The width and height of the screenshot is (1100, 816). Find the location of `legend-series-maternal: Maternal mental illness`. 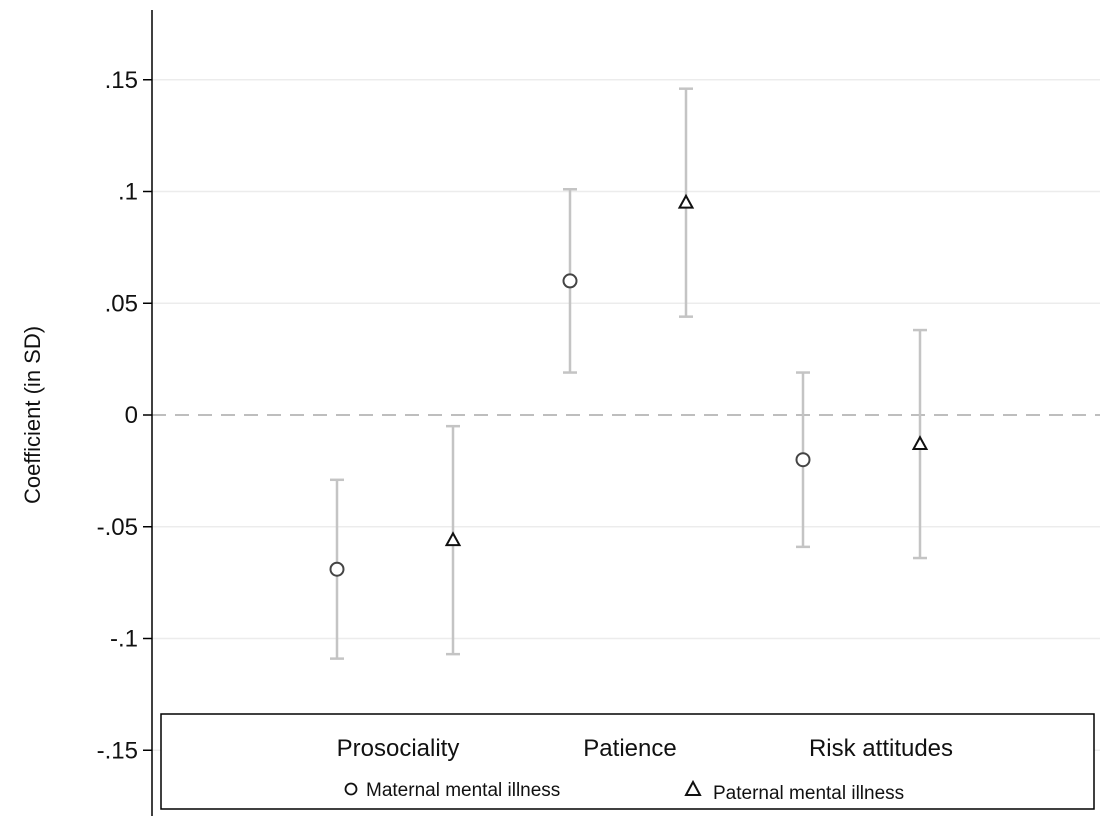

legend-series-maternal: Maternal mental illness is located at coordinates (463, 790).